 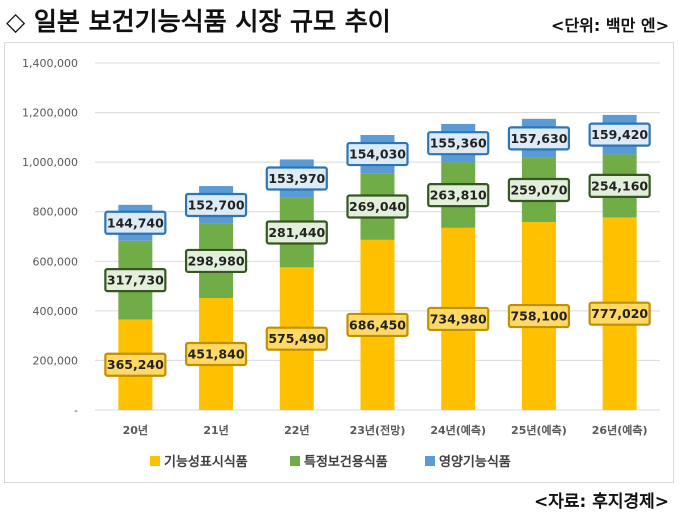 I want to click on x-tick-label: 23년(전망), so click(x=378, y=430).